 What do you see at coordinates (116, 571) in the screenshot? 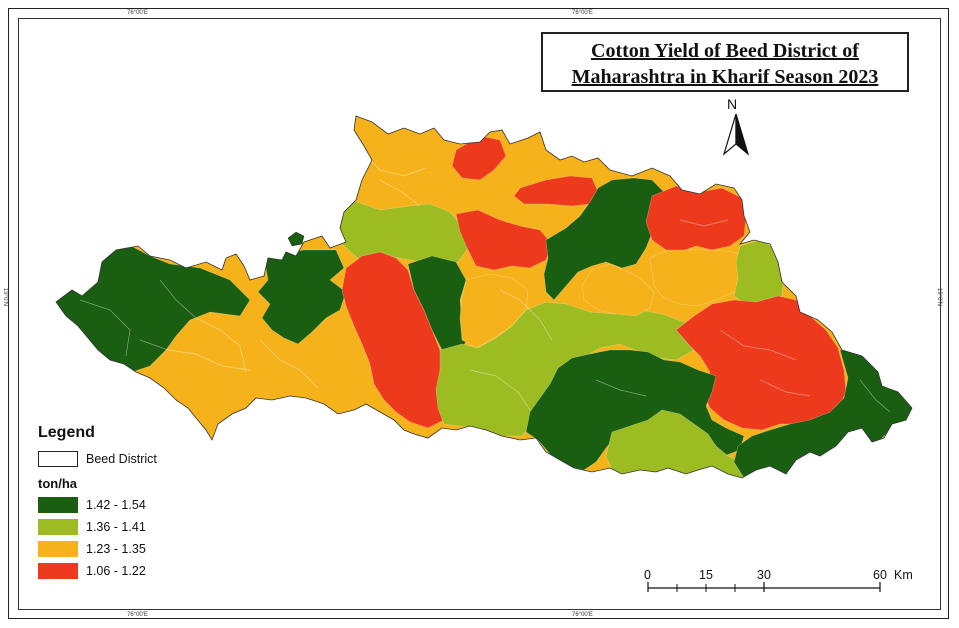
I see `legend-class-label: 1.06 - 1.22` at bounding box center [116, 571].